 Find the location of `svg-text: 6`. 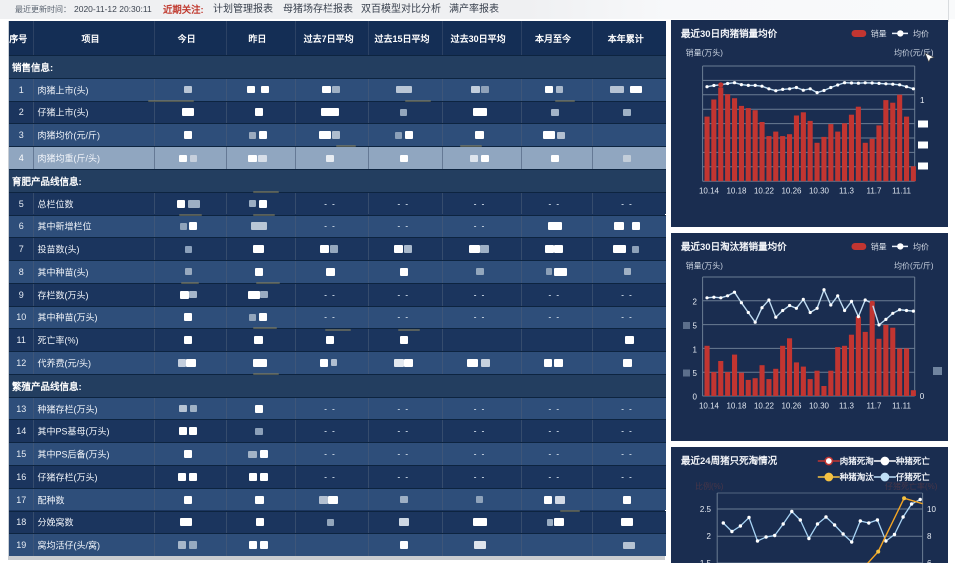

svg-text: 6 is located at coordinates (929, 561).